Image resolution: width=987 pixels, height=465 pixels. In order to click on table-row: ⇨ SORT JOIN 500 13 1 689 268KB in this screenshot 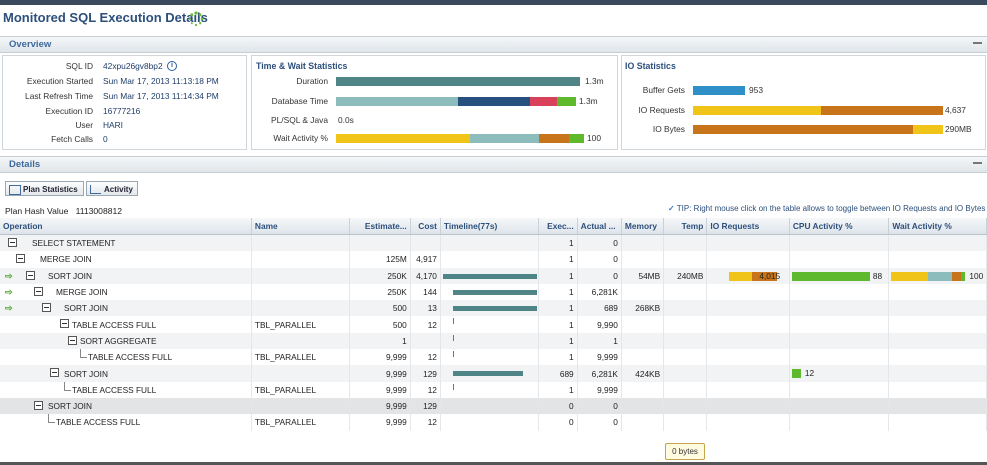, I will do `click(493, 308)`.